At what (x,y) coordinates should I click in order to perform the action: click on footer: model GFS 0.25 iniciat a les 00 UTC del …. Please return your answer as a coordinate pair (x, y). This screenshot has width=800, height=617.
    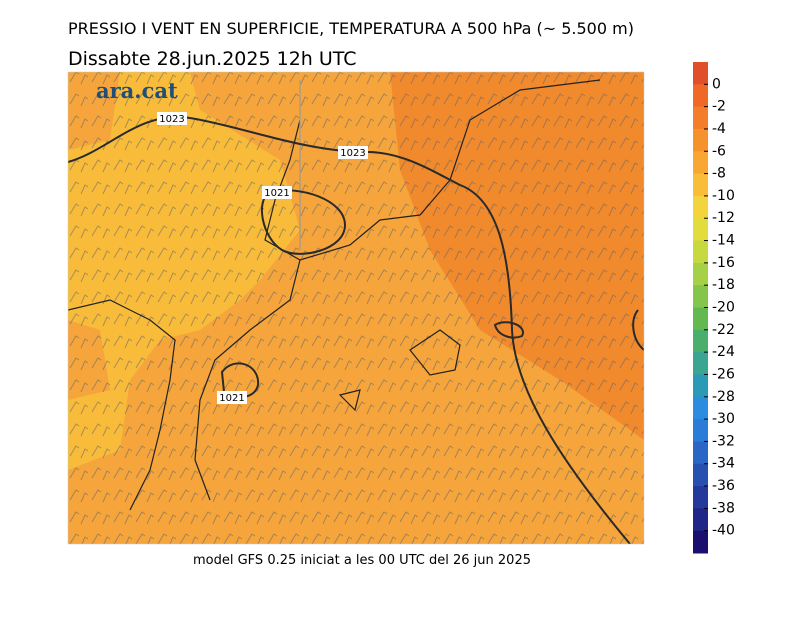
    Looking at the image, I should click on (362, 560).